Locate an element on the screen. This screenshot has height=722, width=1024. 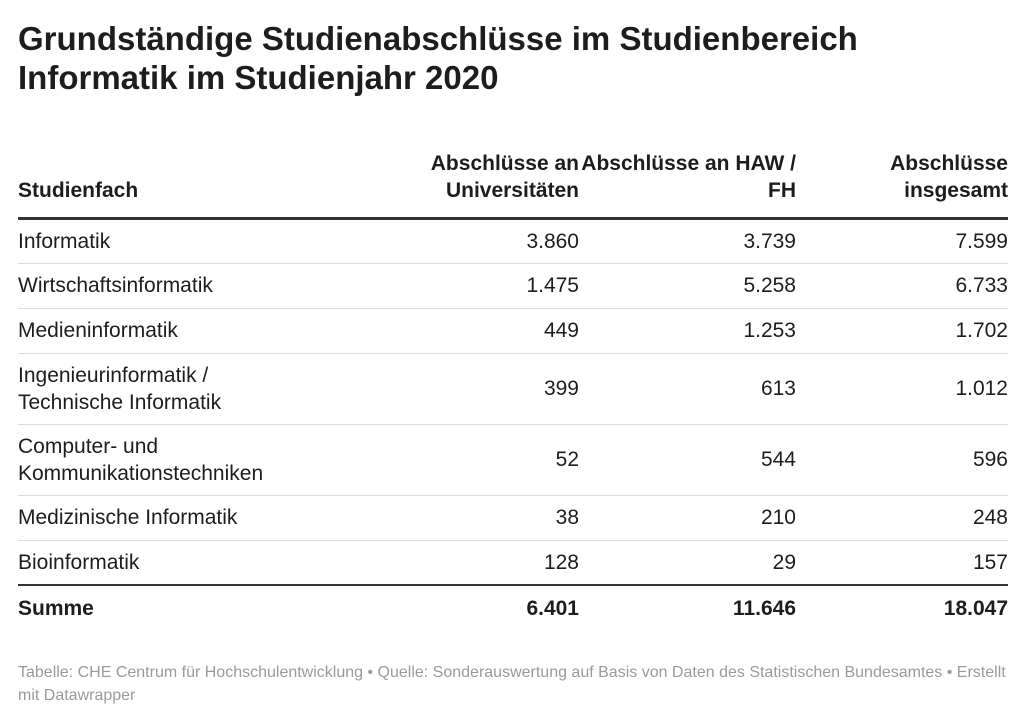
cell-universitaeten: 449 is located at coordinates (483, 331).